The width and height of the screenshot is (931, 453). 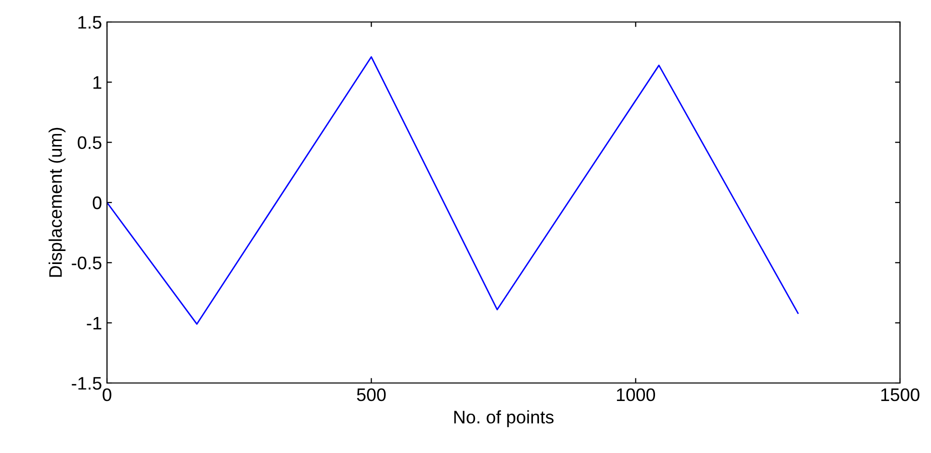 What do you see at coordinates (636, 395) in the screenshot?
I see `x-tick-label: 1000` at bounding box center [636, 395].